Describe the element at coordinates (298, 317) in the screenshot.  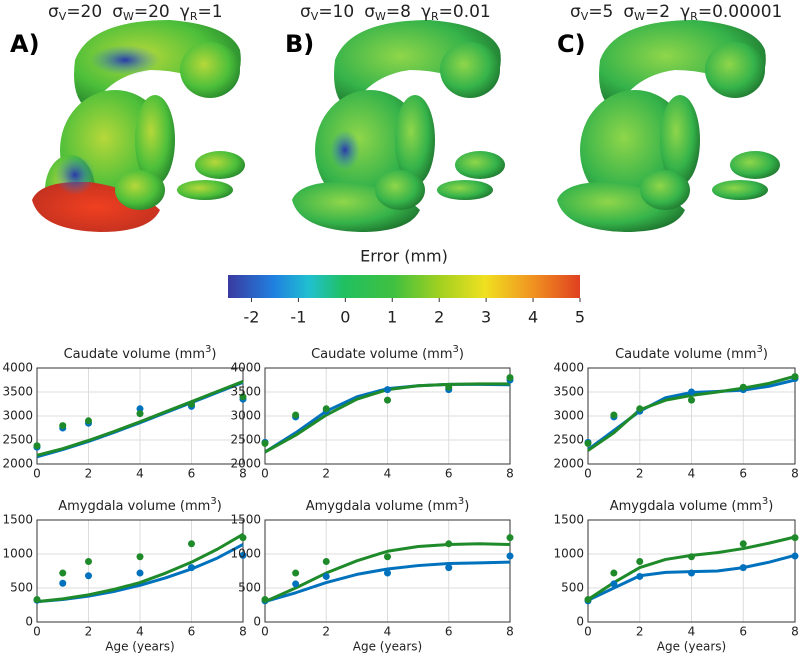
I see `colorbar-tick-label: -1` at that location.